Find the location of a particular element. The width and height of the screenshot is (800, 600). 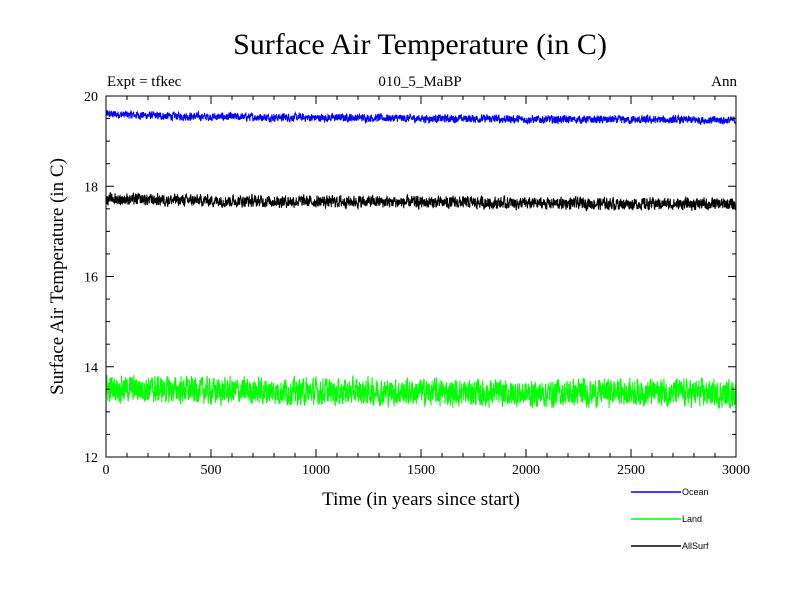

legend-label-land: Land is located at coordinates (692, 519).